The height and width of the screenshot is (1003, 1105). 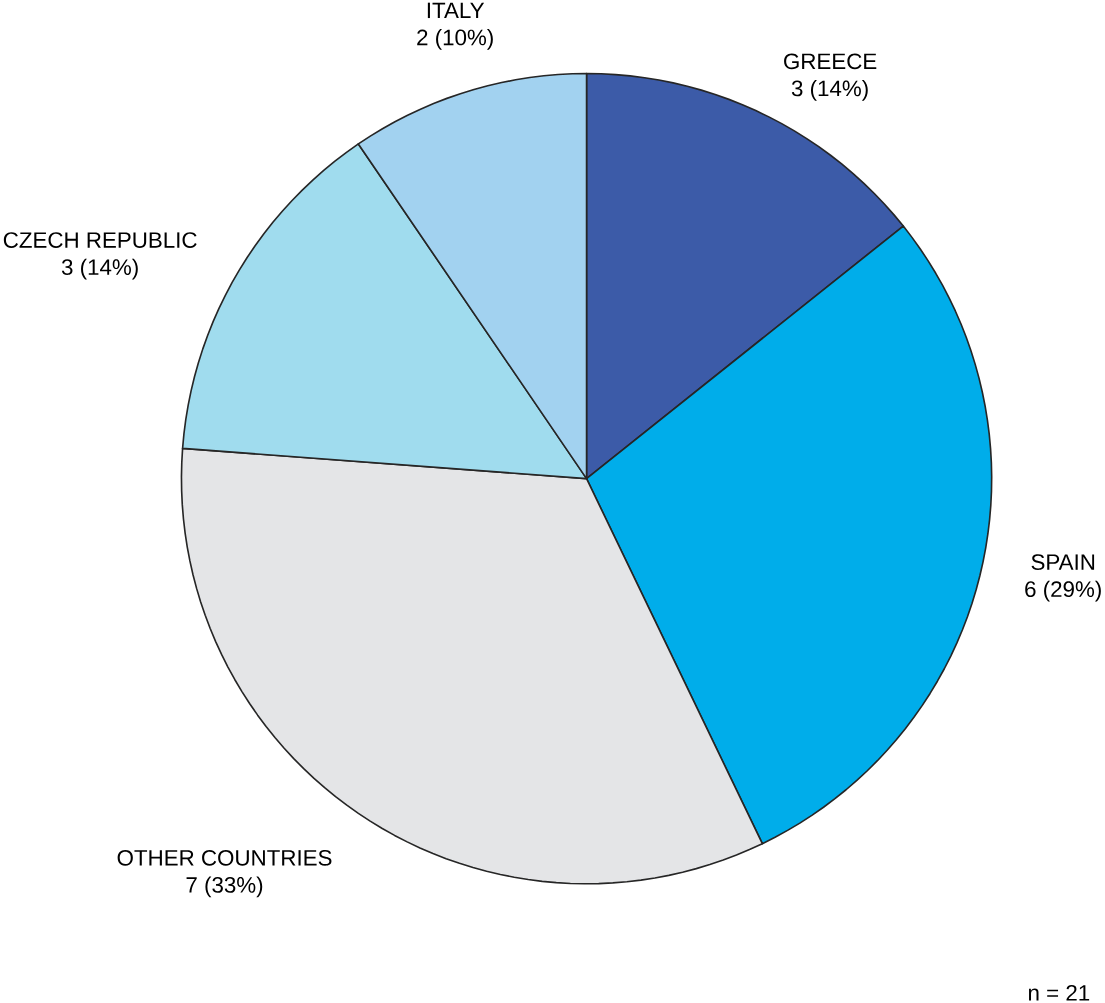 I want to click on data-label: 2 (10%), so click(x=455, y=39).